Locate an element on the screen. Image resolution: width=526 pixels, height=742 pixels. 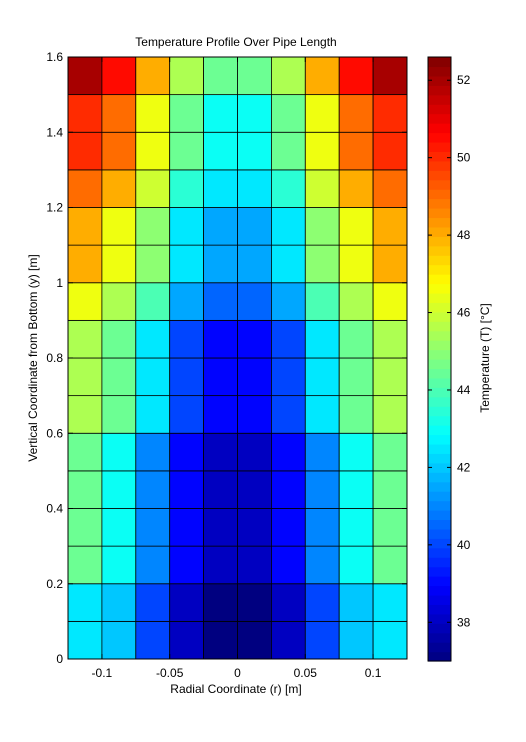
x-tick-label: -0.1 is located at coordinates (102, 673).